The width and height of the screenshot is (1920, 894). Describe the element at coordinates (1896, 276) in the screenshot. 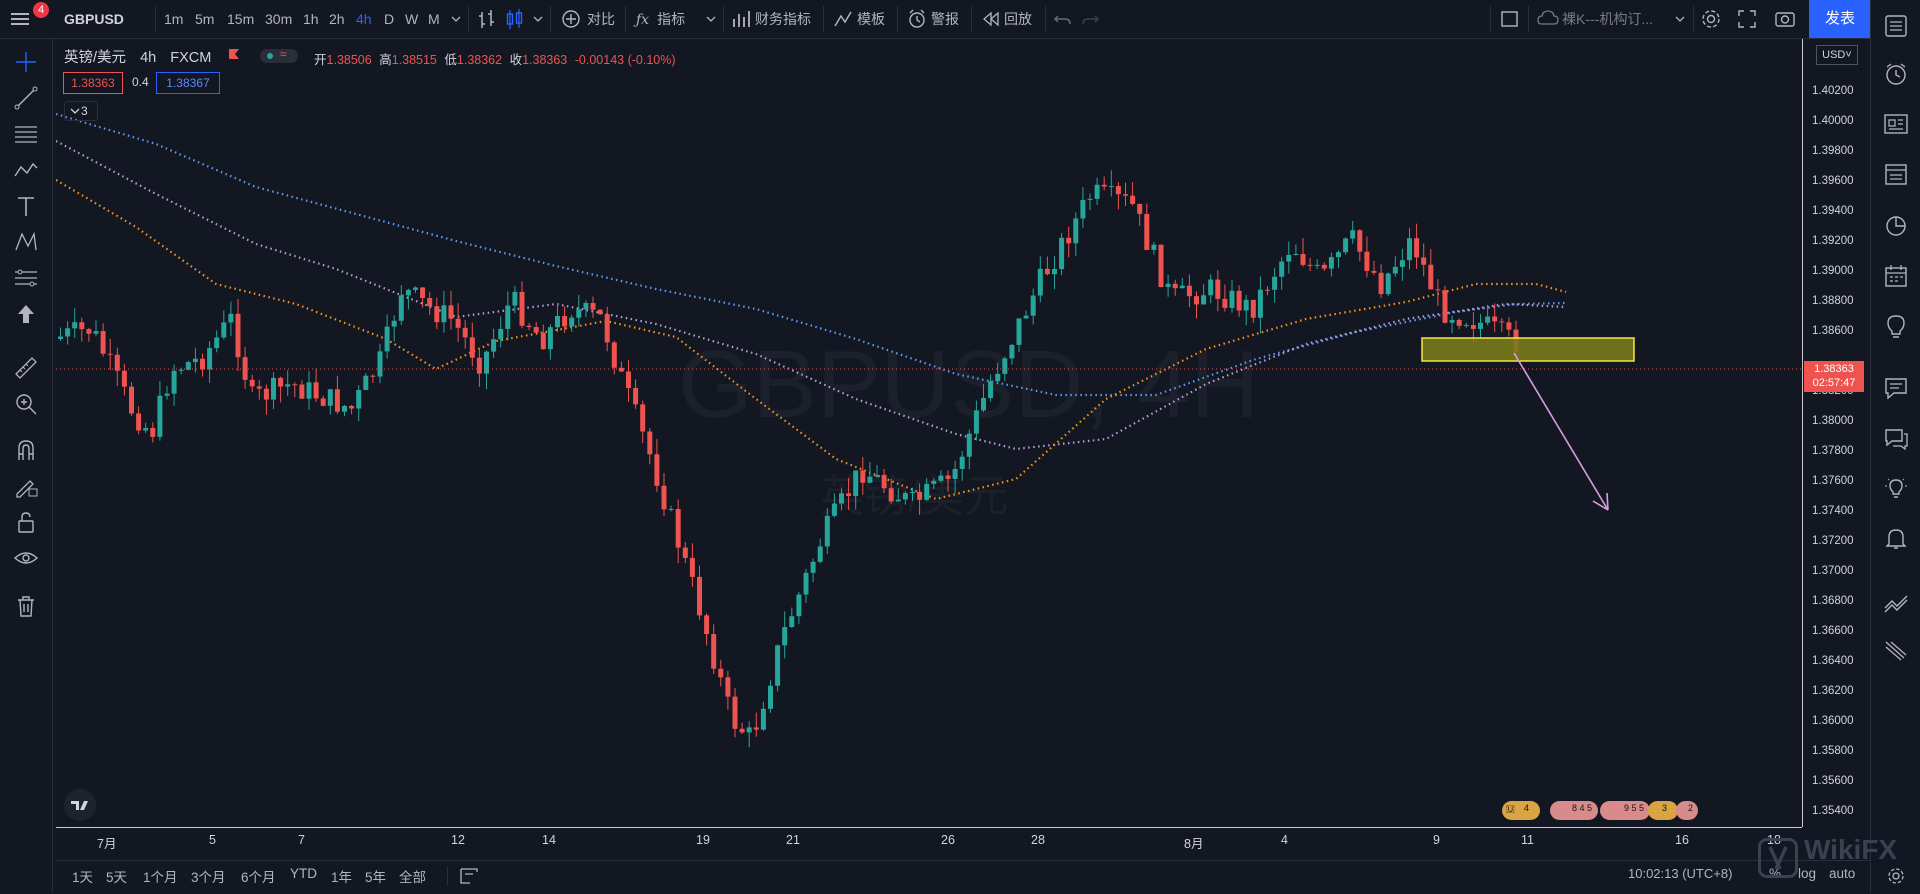

I see `calendar-icon` at that location.